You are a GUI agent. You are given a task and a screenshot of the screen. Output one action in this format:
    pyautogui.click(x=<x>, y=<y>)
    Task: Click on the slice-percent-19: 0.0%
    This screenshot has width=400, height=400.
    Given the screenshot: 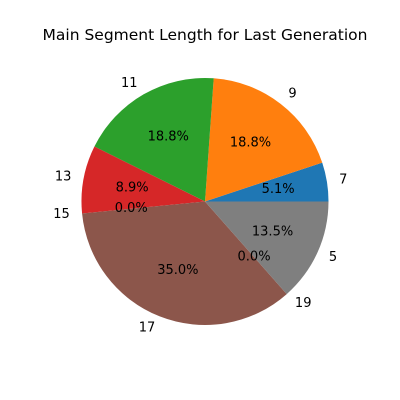 What is the action you would take?
    pyautogui.click(x=254, y=257)
    